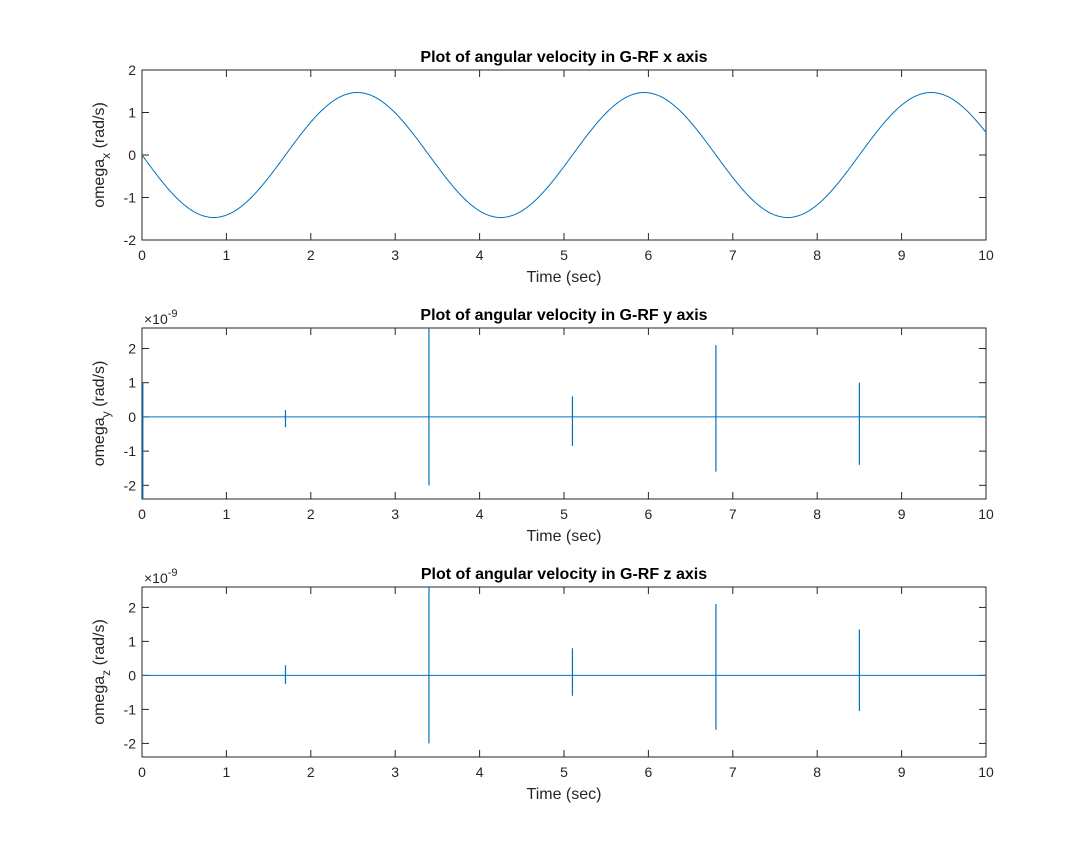  I want to click on y-axis-label-subscript: y, so click(106, 414).